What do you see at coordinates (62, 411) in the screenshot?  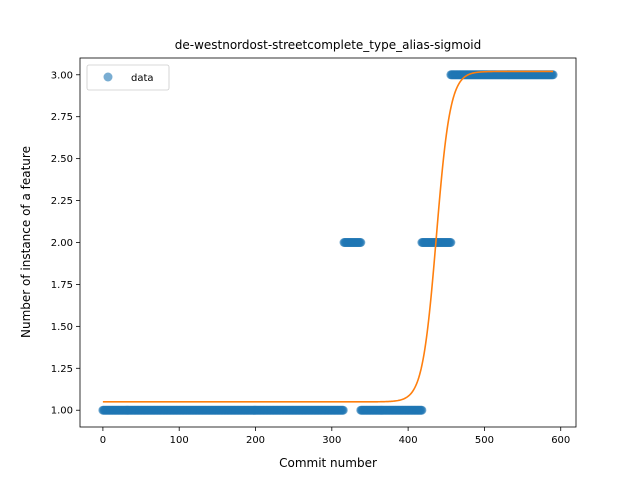 I see `y-tick-label: 1.00` at bounding box center [62, 411].